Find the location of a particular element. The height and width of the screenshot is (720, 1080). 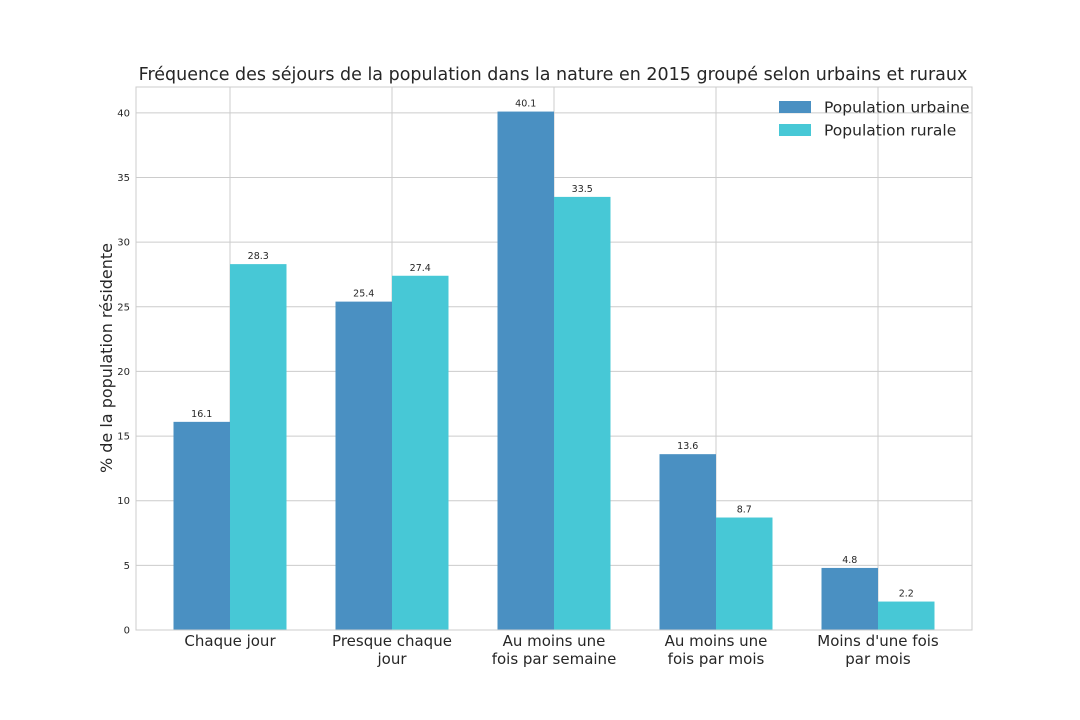

y-tick-label: 20 is located at coordinates (123, 372).